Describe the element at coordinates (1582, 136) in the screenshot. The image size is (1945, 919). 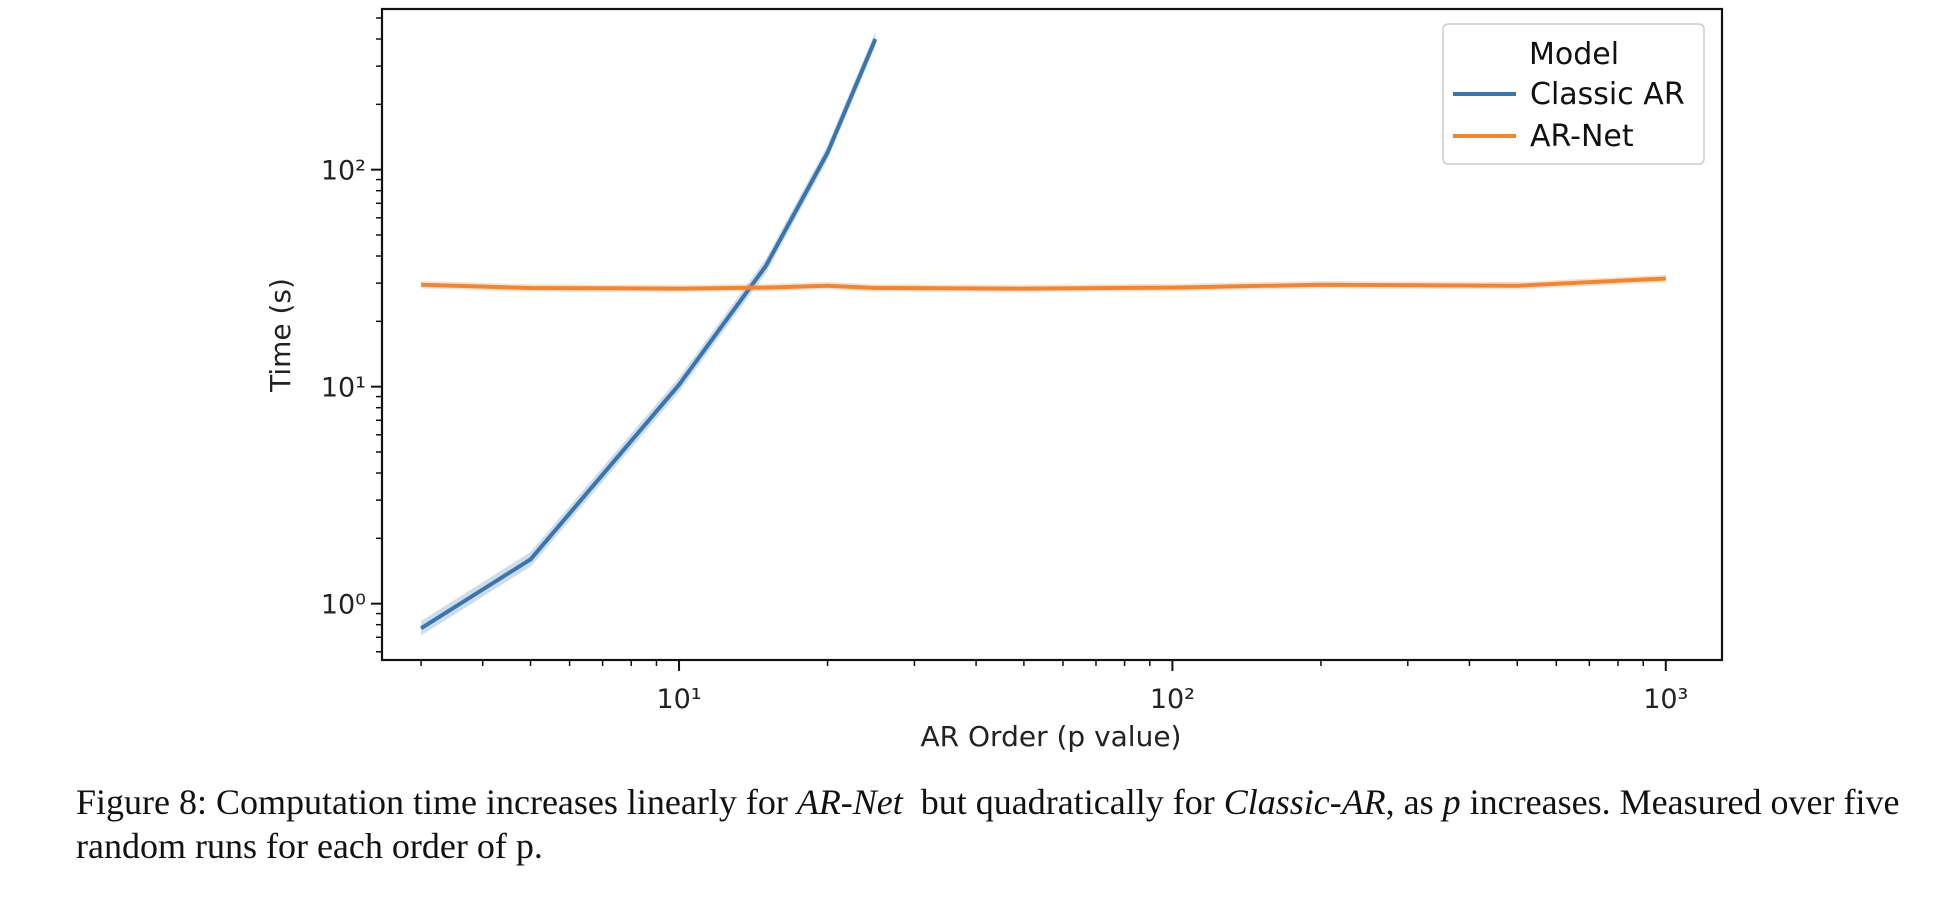
I see `legend-label-ar-net: AR-Net` at that location.